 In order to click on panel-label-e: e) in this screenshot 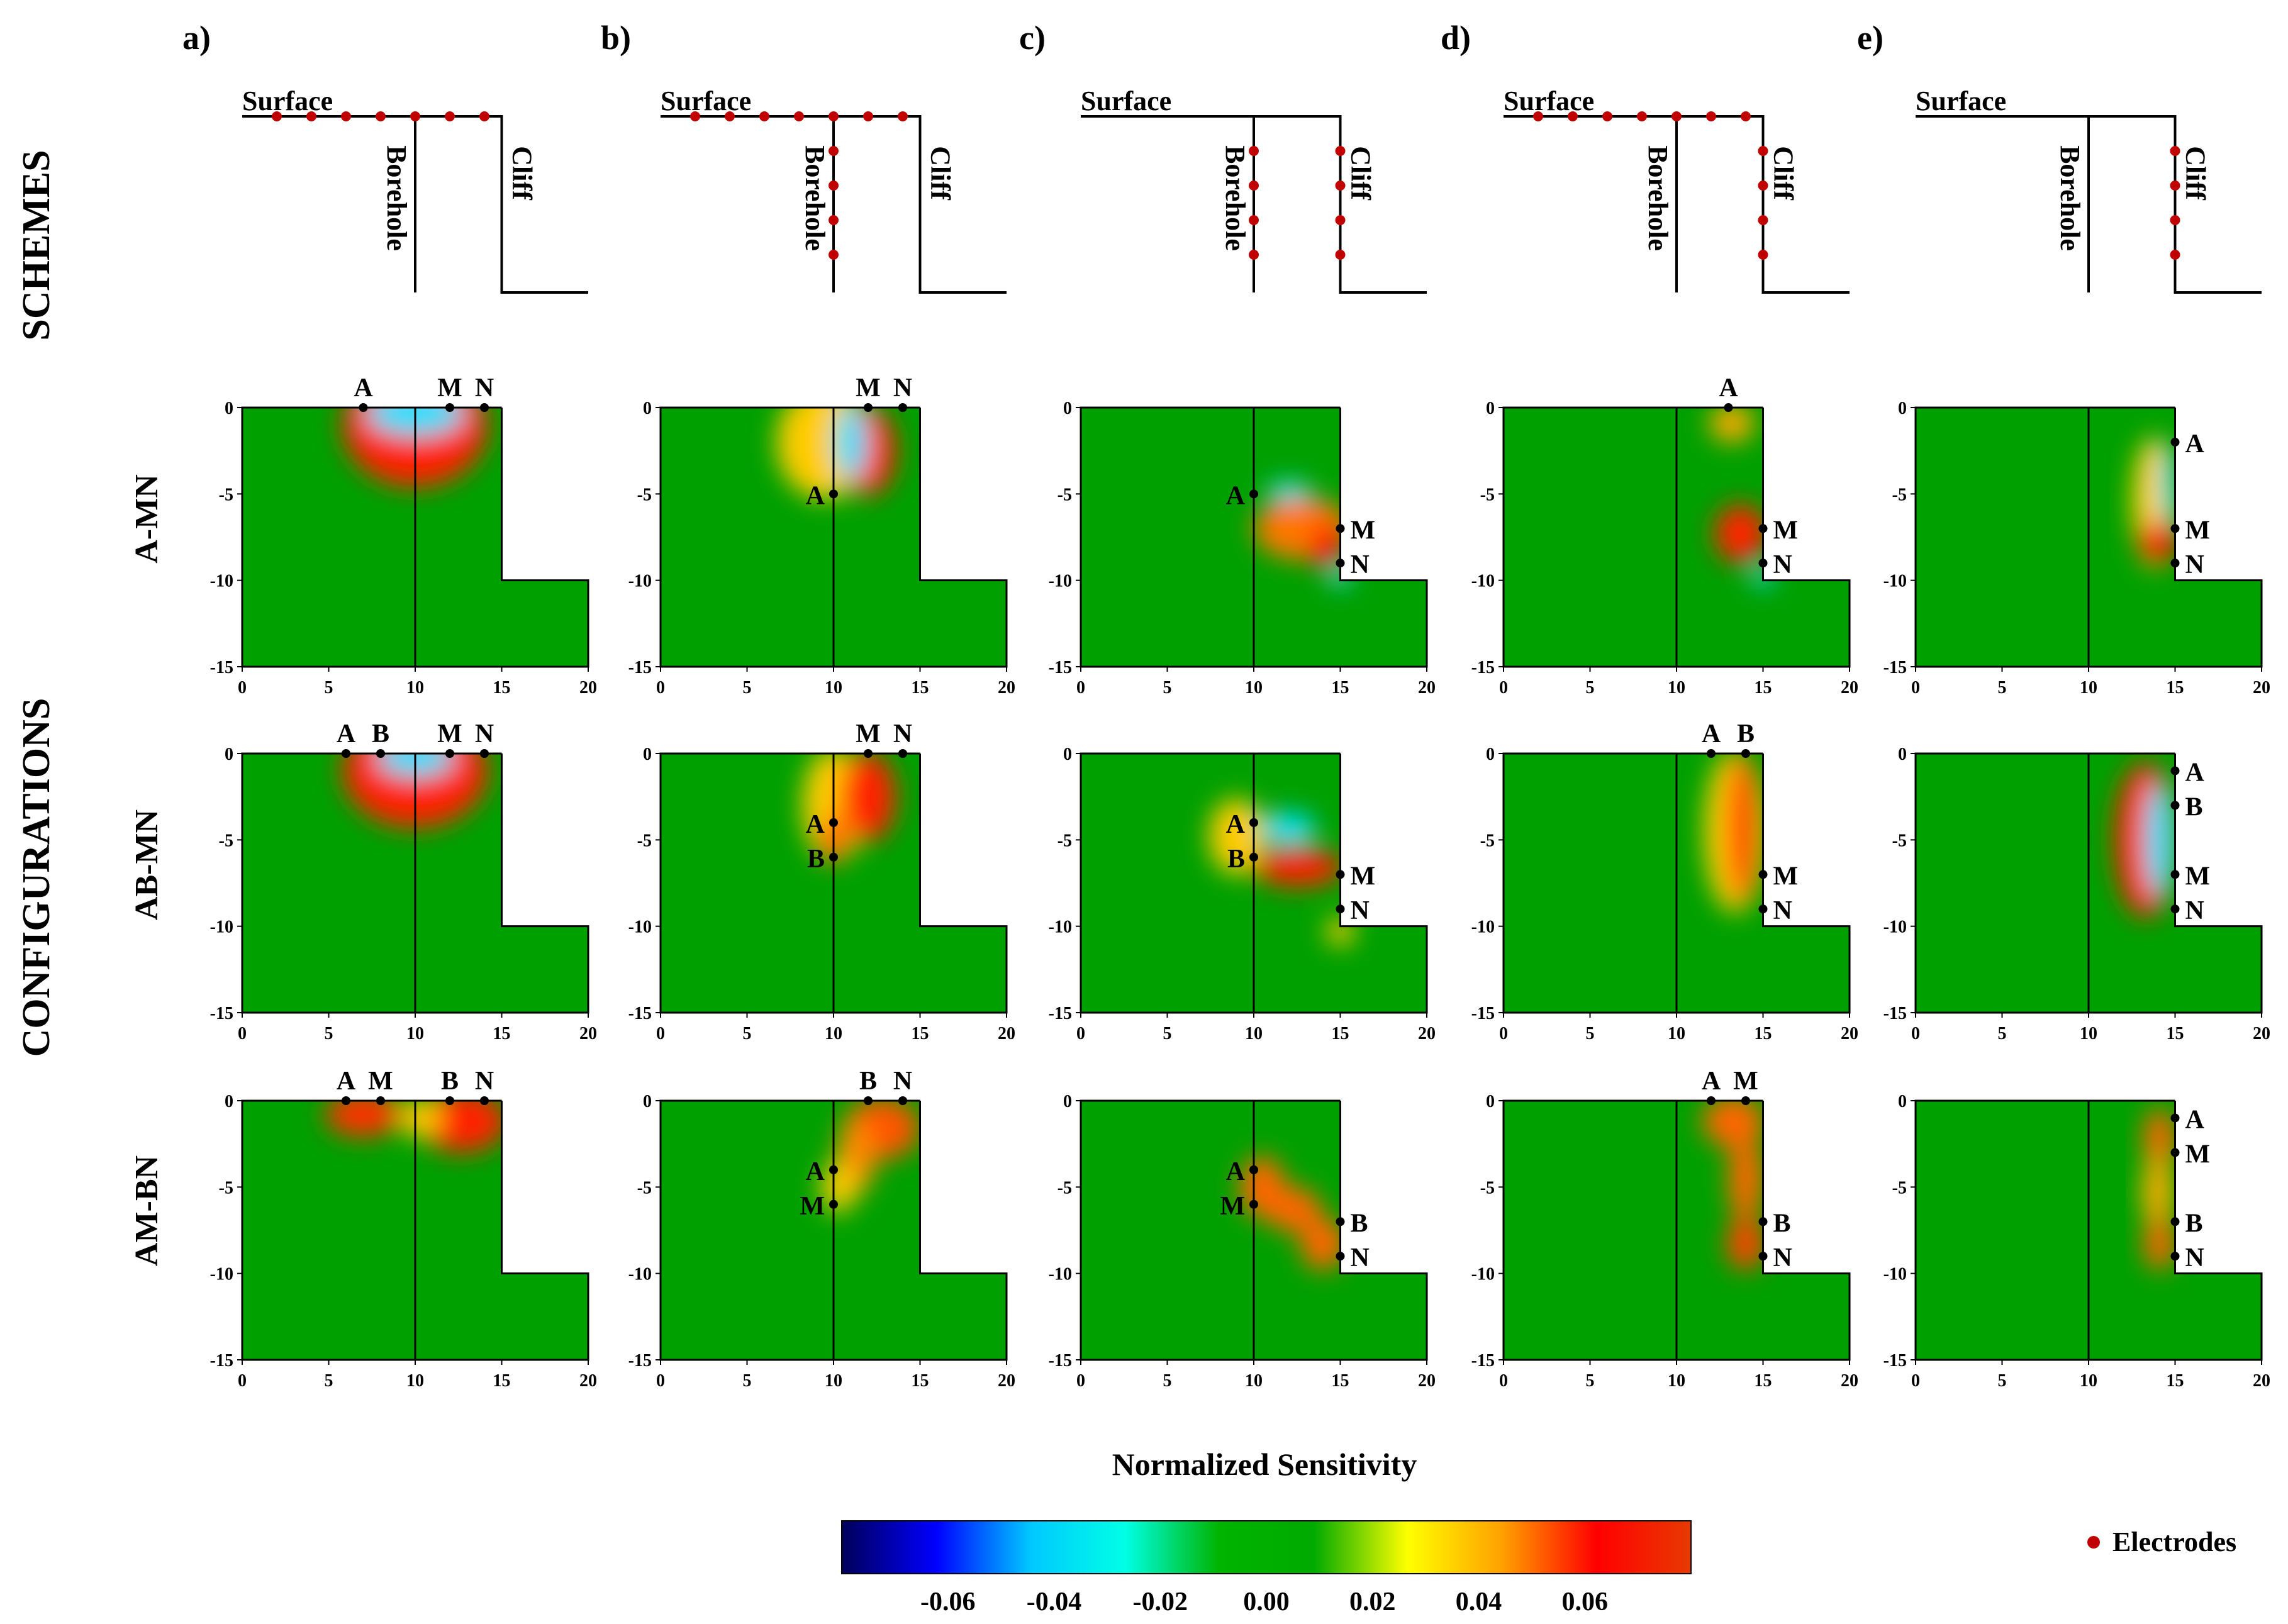, I will do `click(1870, 38)`.